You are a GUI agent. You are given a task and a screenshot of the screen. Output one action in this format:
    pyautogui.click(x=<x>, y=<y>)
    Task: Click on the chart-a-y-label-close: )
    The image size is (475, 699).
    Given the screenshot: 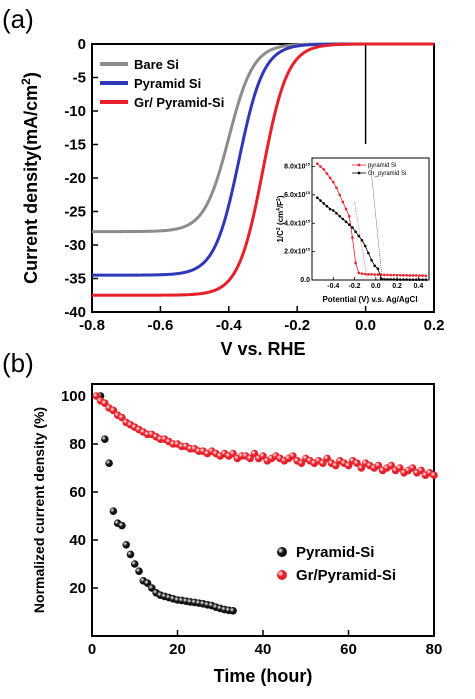 What is the action you would take?
    pyautogui.click(x=31, y=75)
    